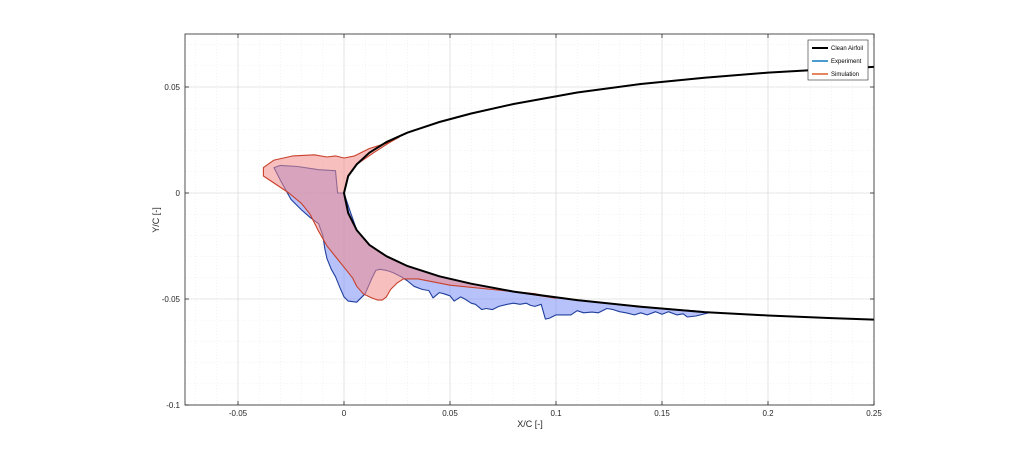 The width and height of the screenshot is (1024, 455). Describe the element at coordinates (768, 413) in the screenshot. I see `x-tick-label: 0.2` at that location.